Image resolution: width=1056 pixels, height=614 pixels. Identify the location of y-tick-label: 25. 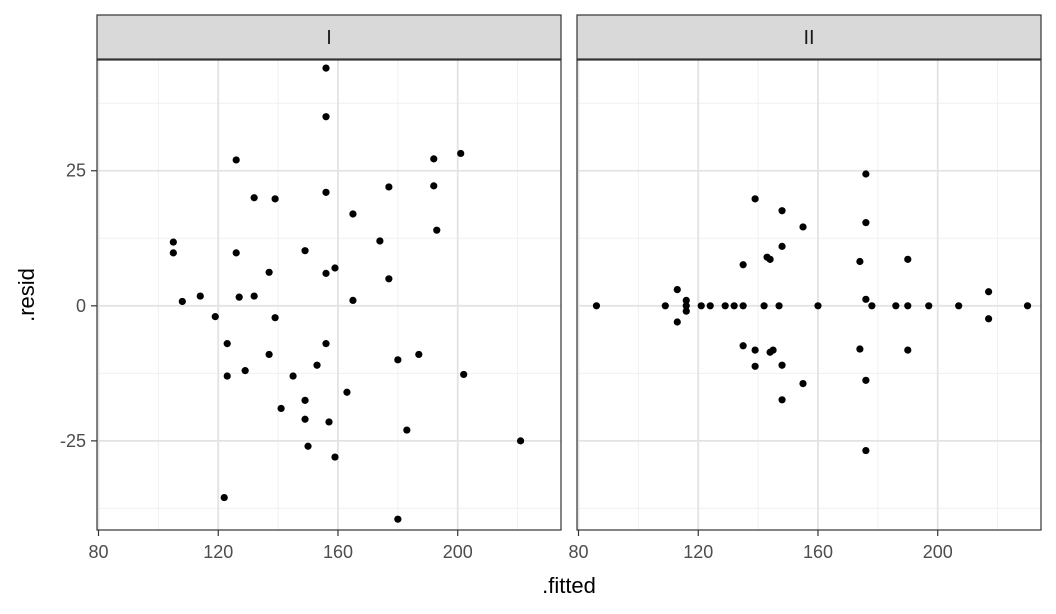
(76, 171).